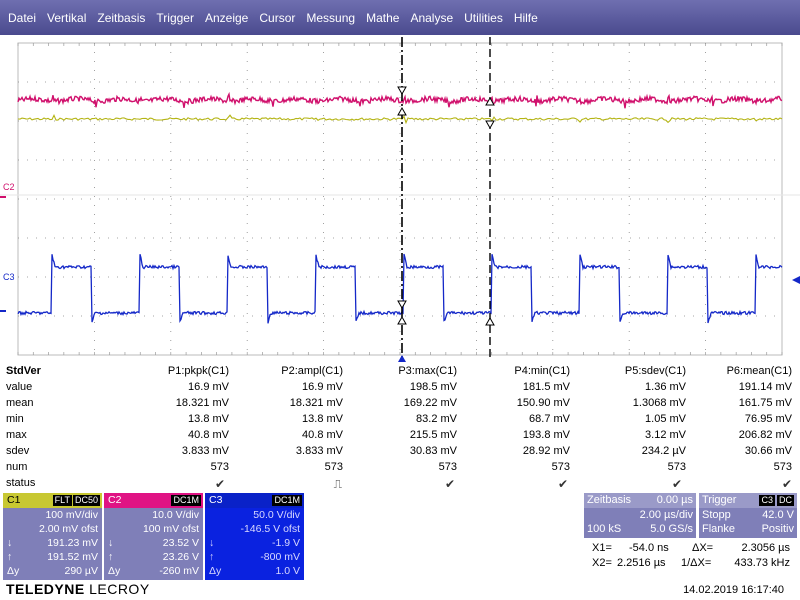 Image resolution: width=800 pixels, height=600 pixels. I want to click on menu-messung: Messung, so click(331, 17).